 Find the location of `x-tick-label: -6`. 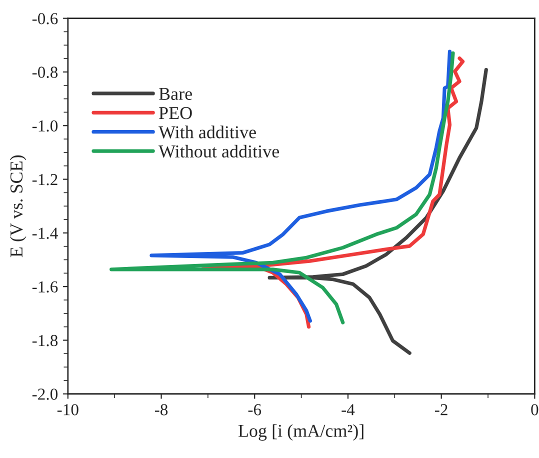

x-tick-label: -6 is located at coordinates (255, 410).